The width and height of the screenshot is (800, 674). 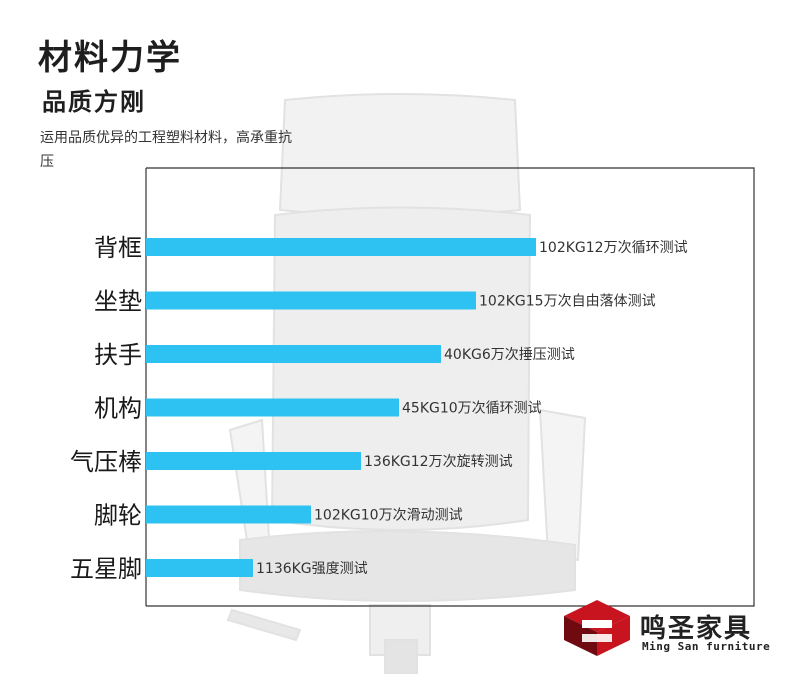 What do you see at coordinates (509, 355) in the screenshot?
I see `data-label: 40KG6万次捶压测试` at bounding box center [509, 355].